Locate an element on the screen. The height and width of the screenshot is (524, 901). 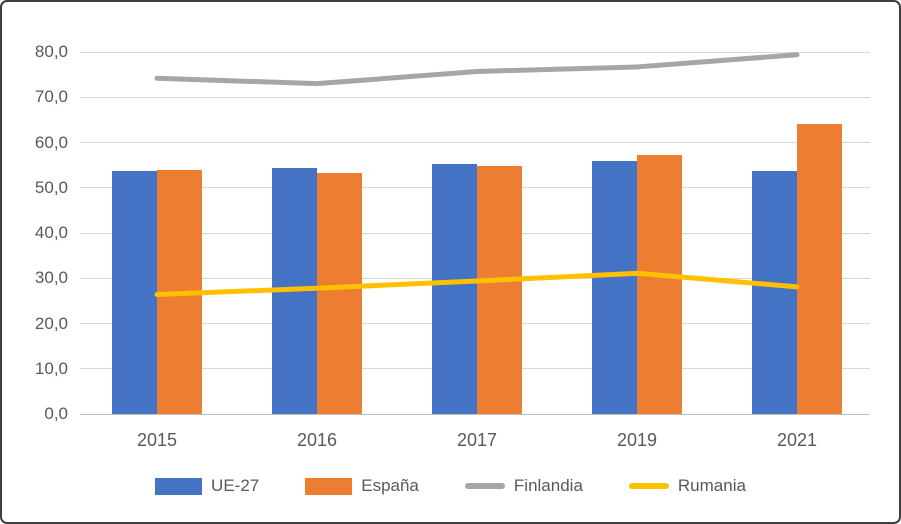
x-tick-label-2017: 2017 is located at coordinates (477, 440).